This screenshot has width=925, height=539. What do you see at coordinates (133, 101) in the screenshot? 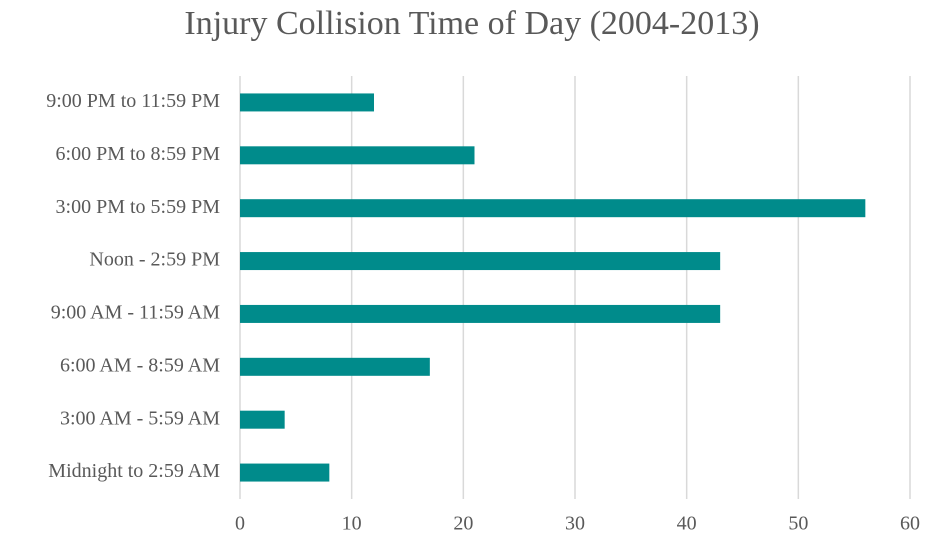
I see `y-tick-label: 9:00 PM to 11:59 PM` at bounding box center [133, 101].